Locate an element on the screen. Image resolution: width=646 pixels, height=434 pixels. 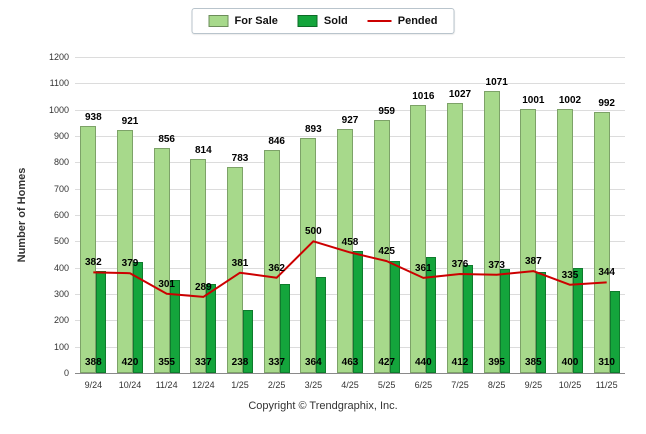
sold-value-label: 388 is located at coordinates (93, 362).